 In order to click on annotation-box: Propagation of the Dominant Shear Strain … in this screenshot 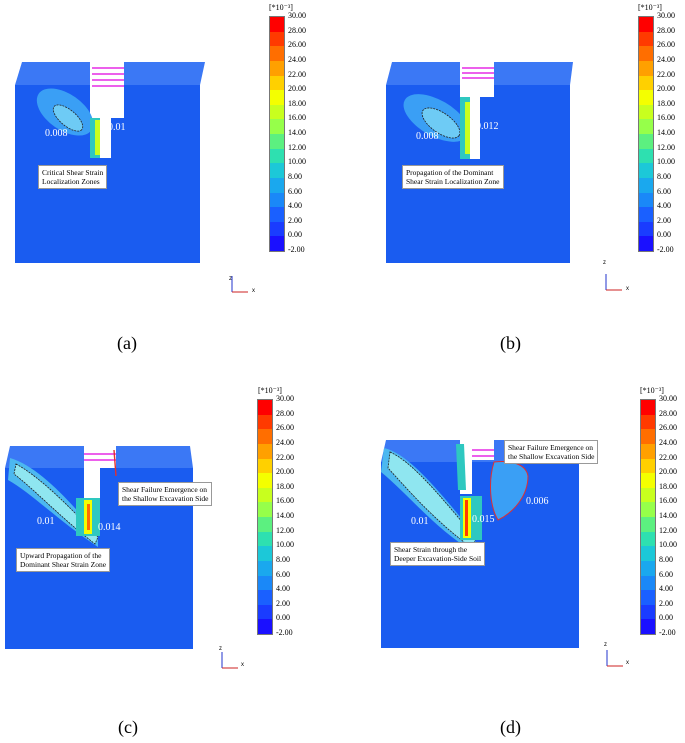, I will do `click(453, 177)`.